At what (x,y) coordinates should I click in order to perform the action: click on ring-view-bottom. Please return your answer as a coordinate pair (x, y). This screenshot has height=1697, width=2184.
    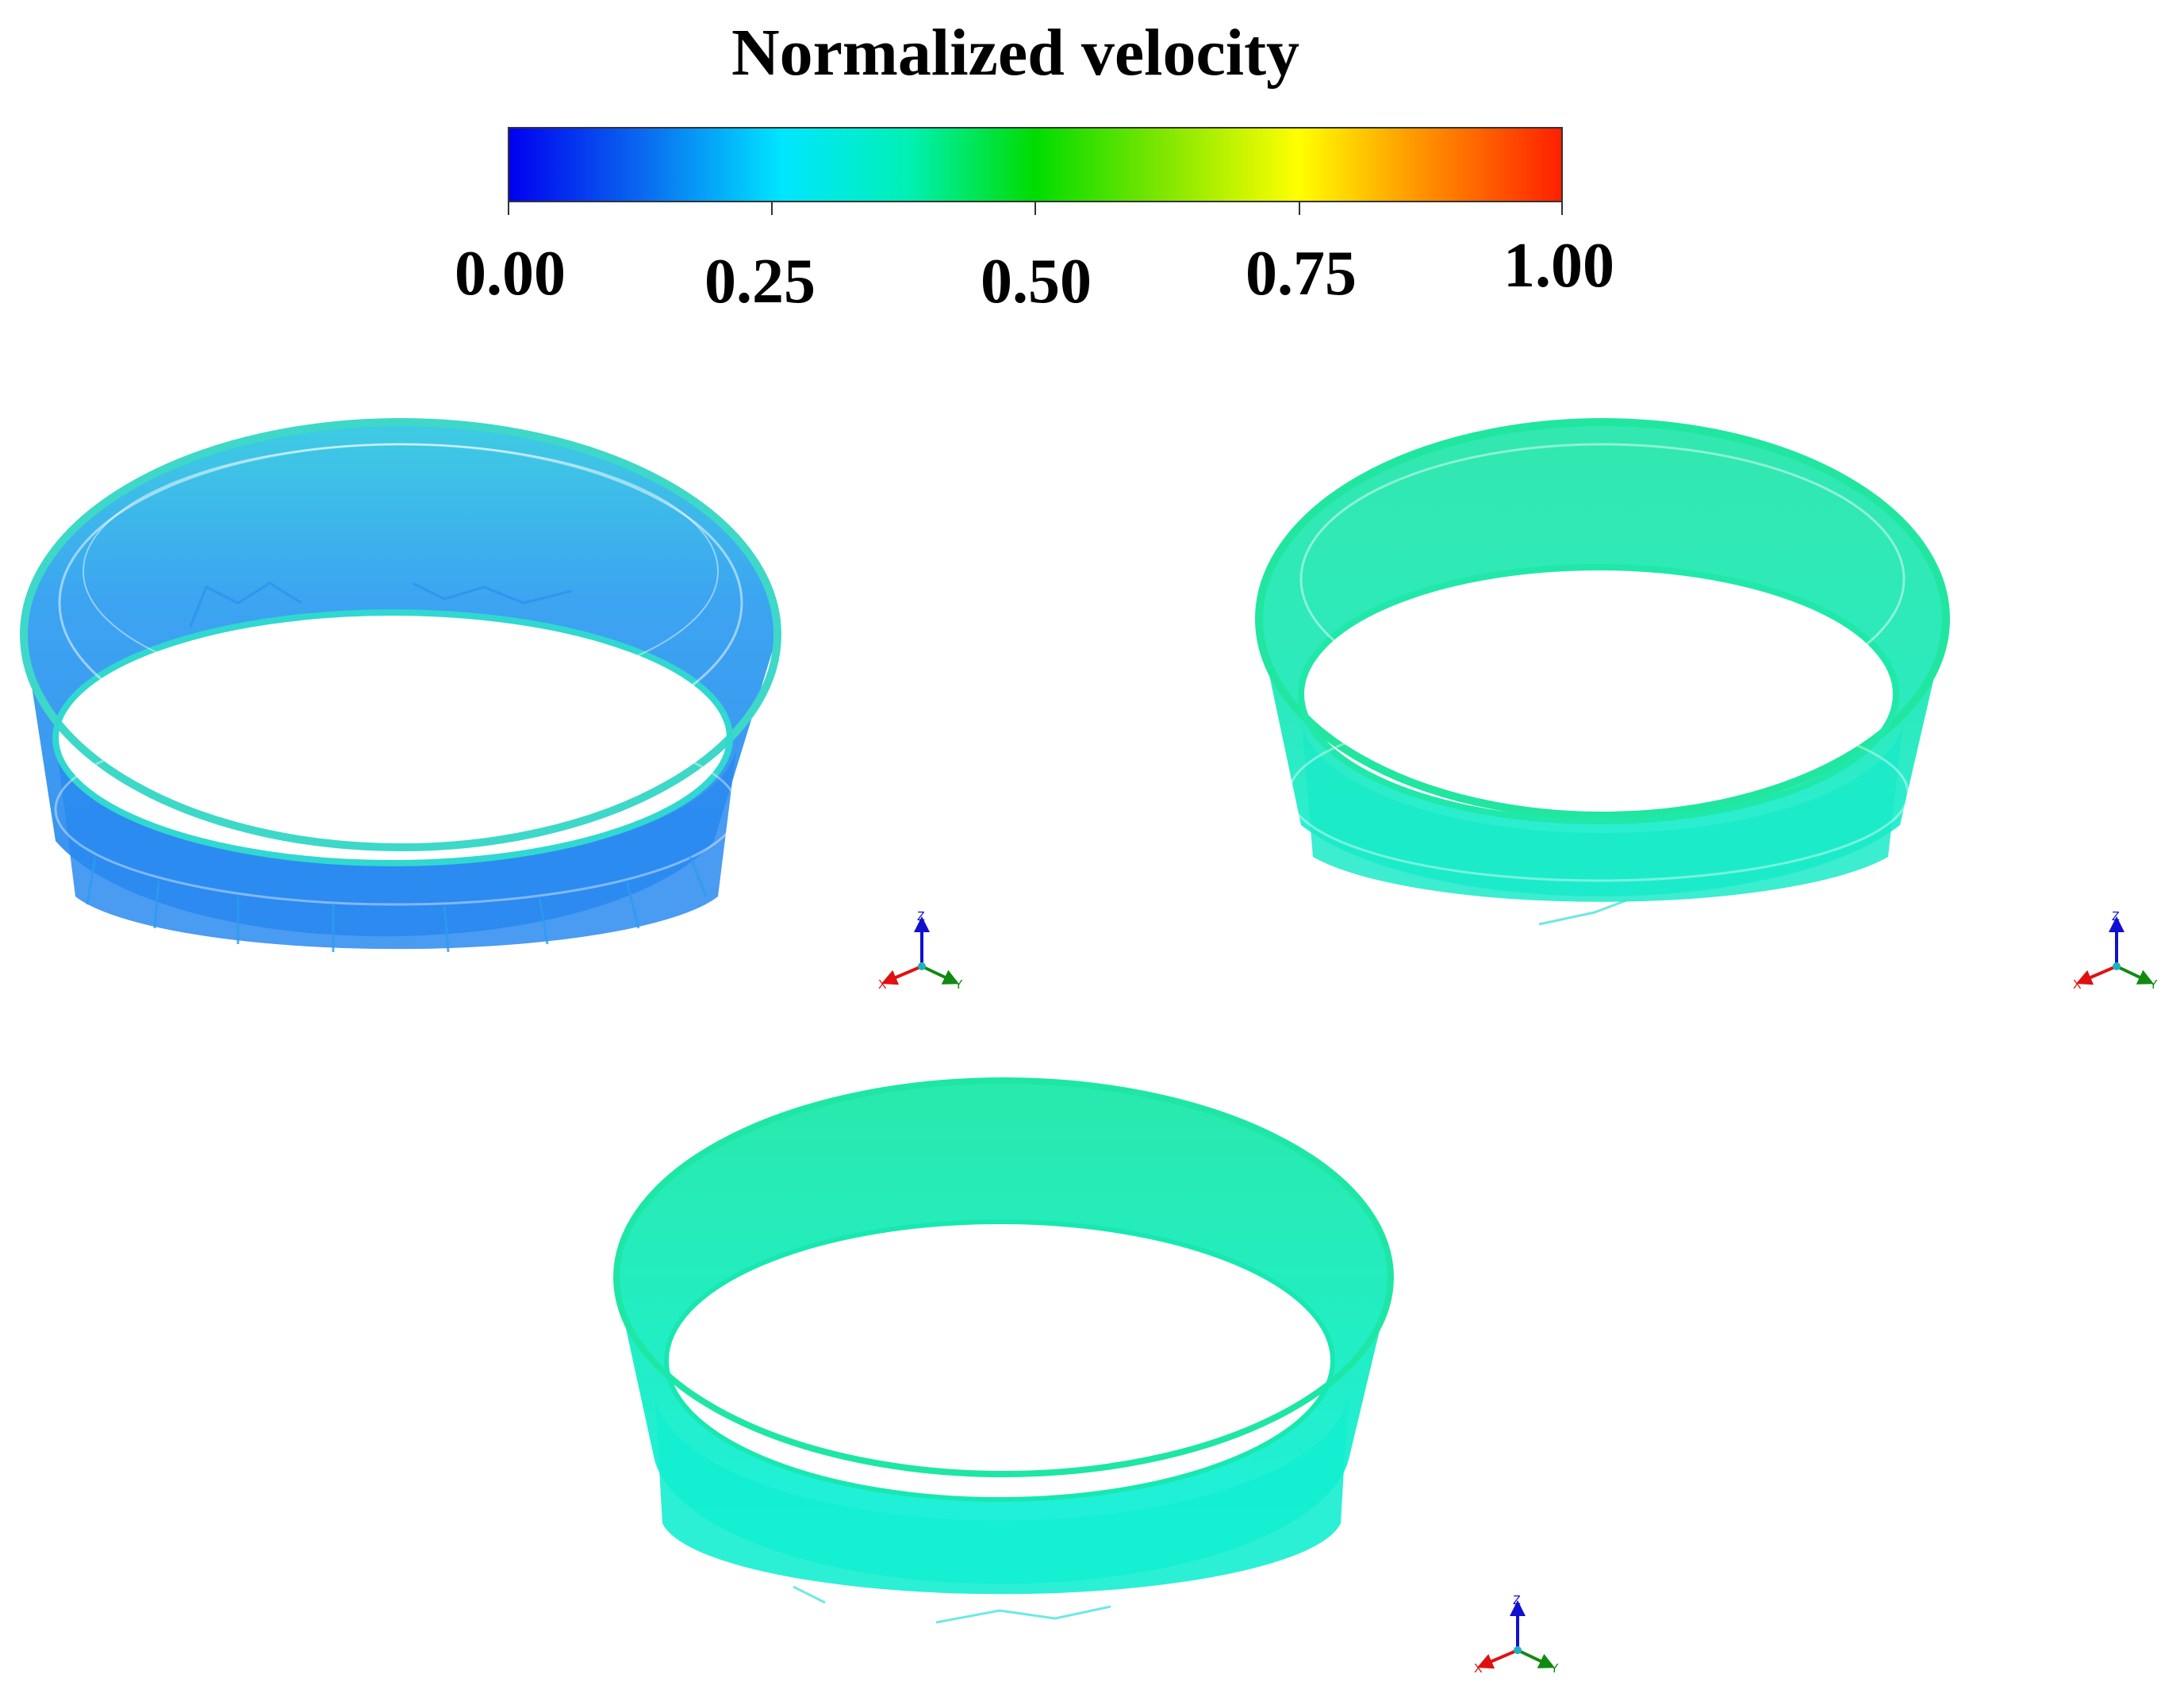
    Looking at the image, I should click on (1003, 1350).